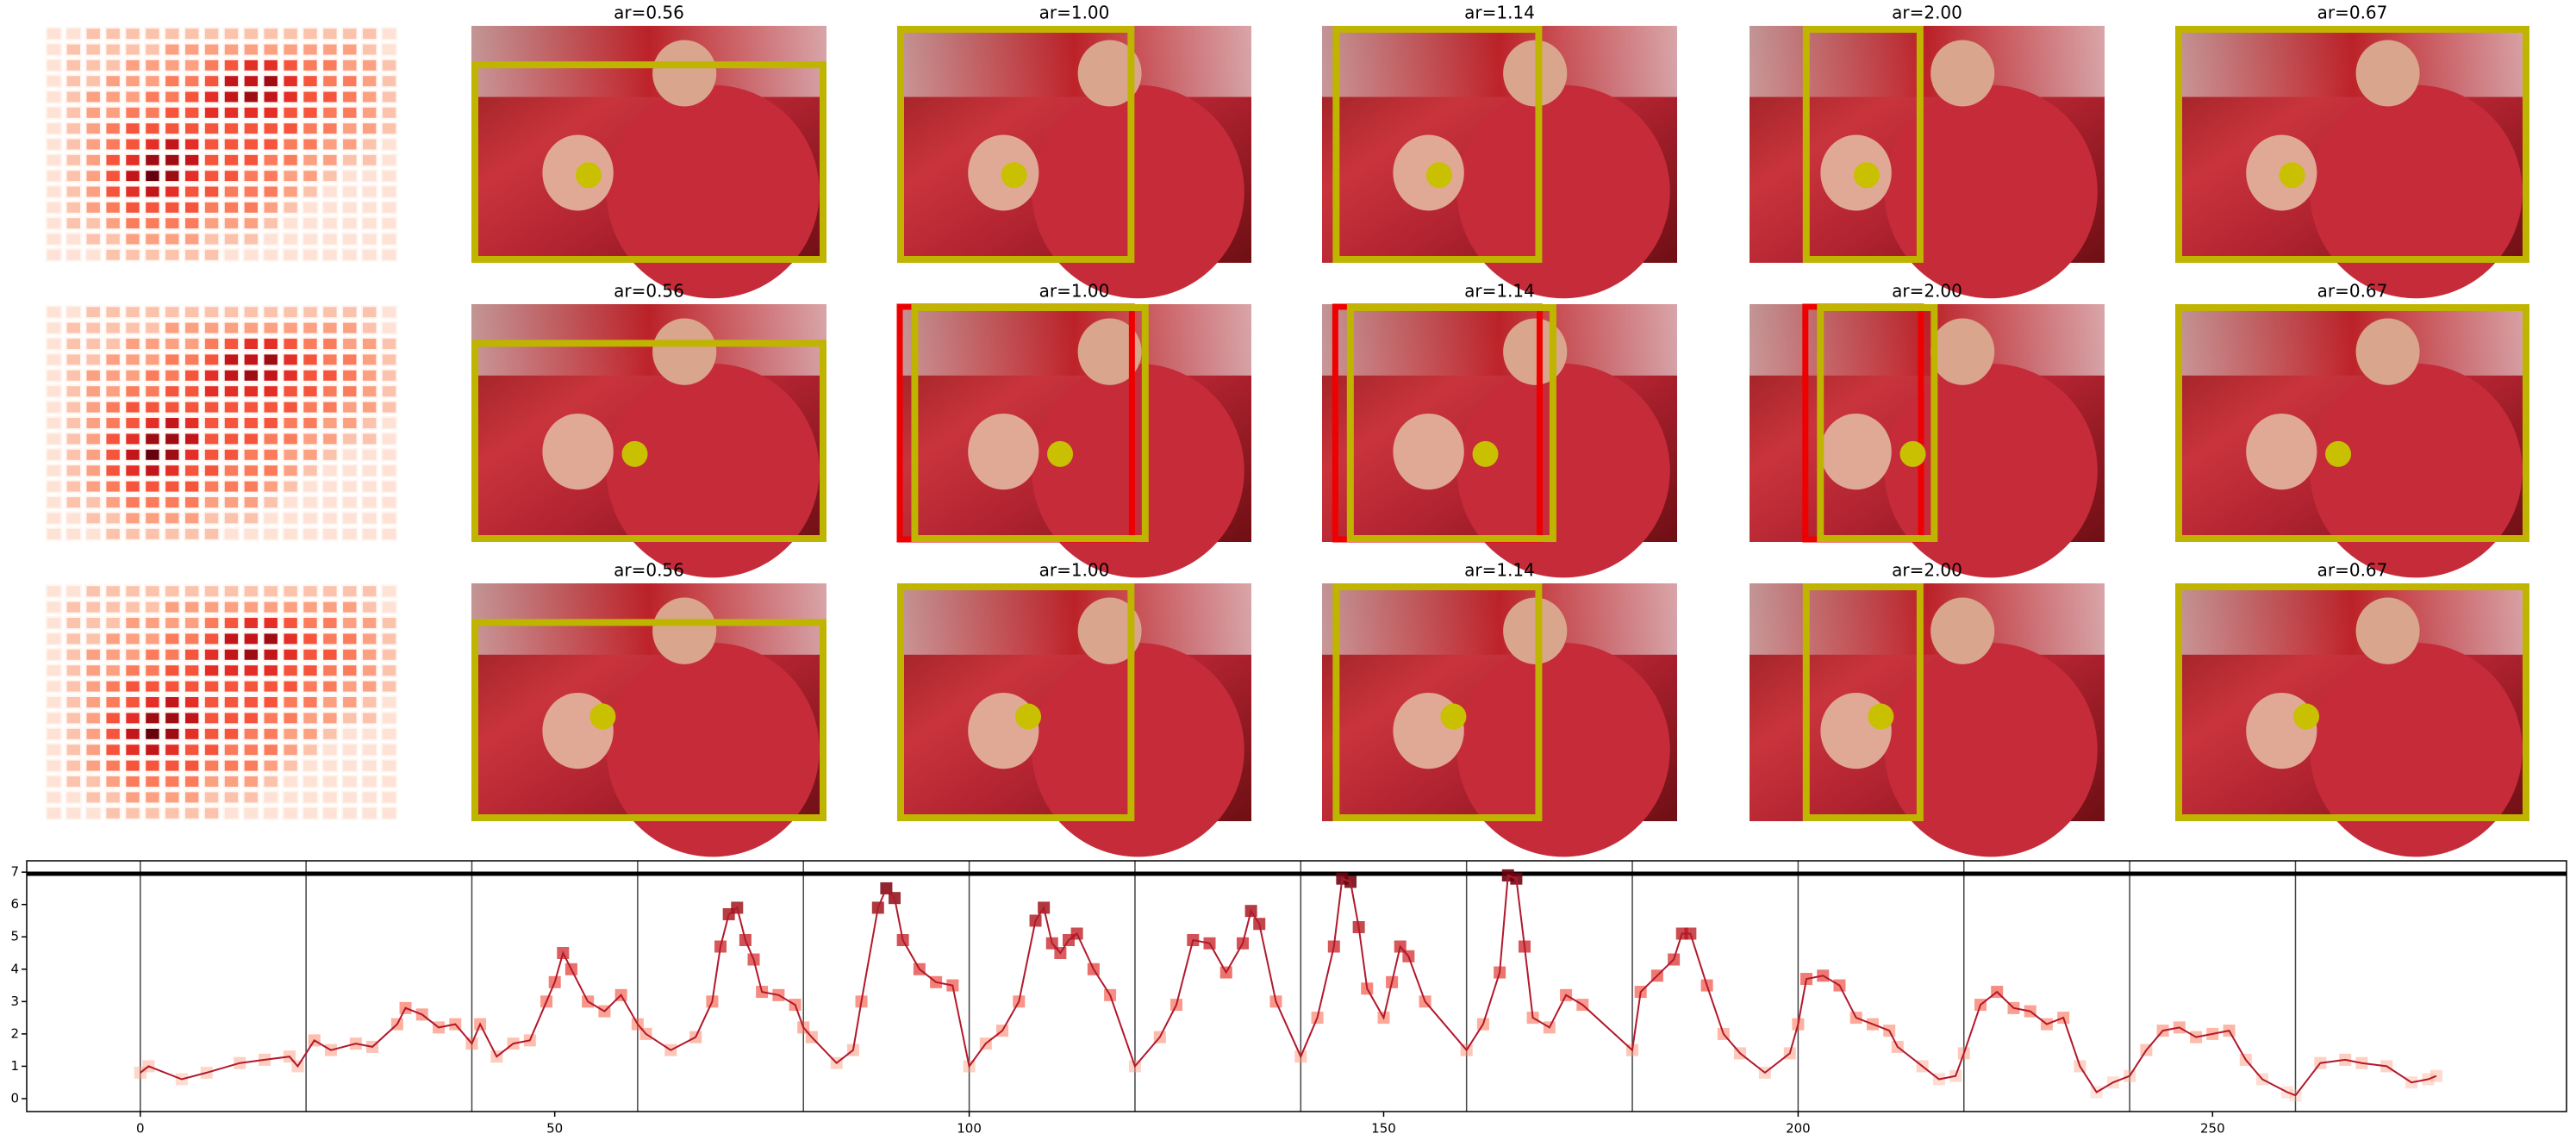 This screenshot has height=1140, width=2576. Describe the element at coordinates (1563, 750) in the screenshot. I see `photo-player` at that location.